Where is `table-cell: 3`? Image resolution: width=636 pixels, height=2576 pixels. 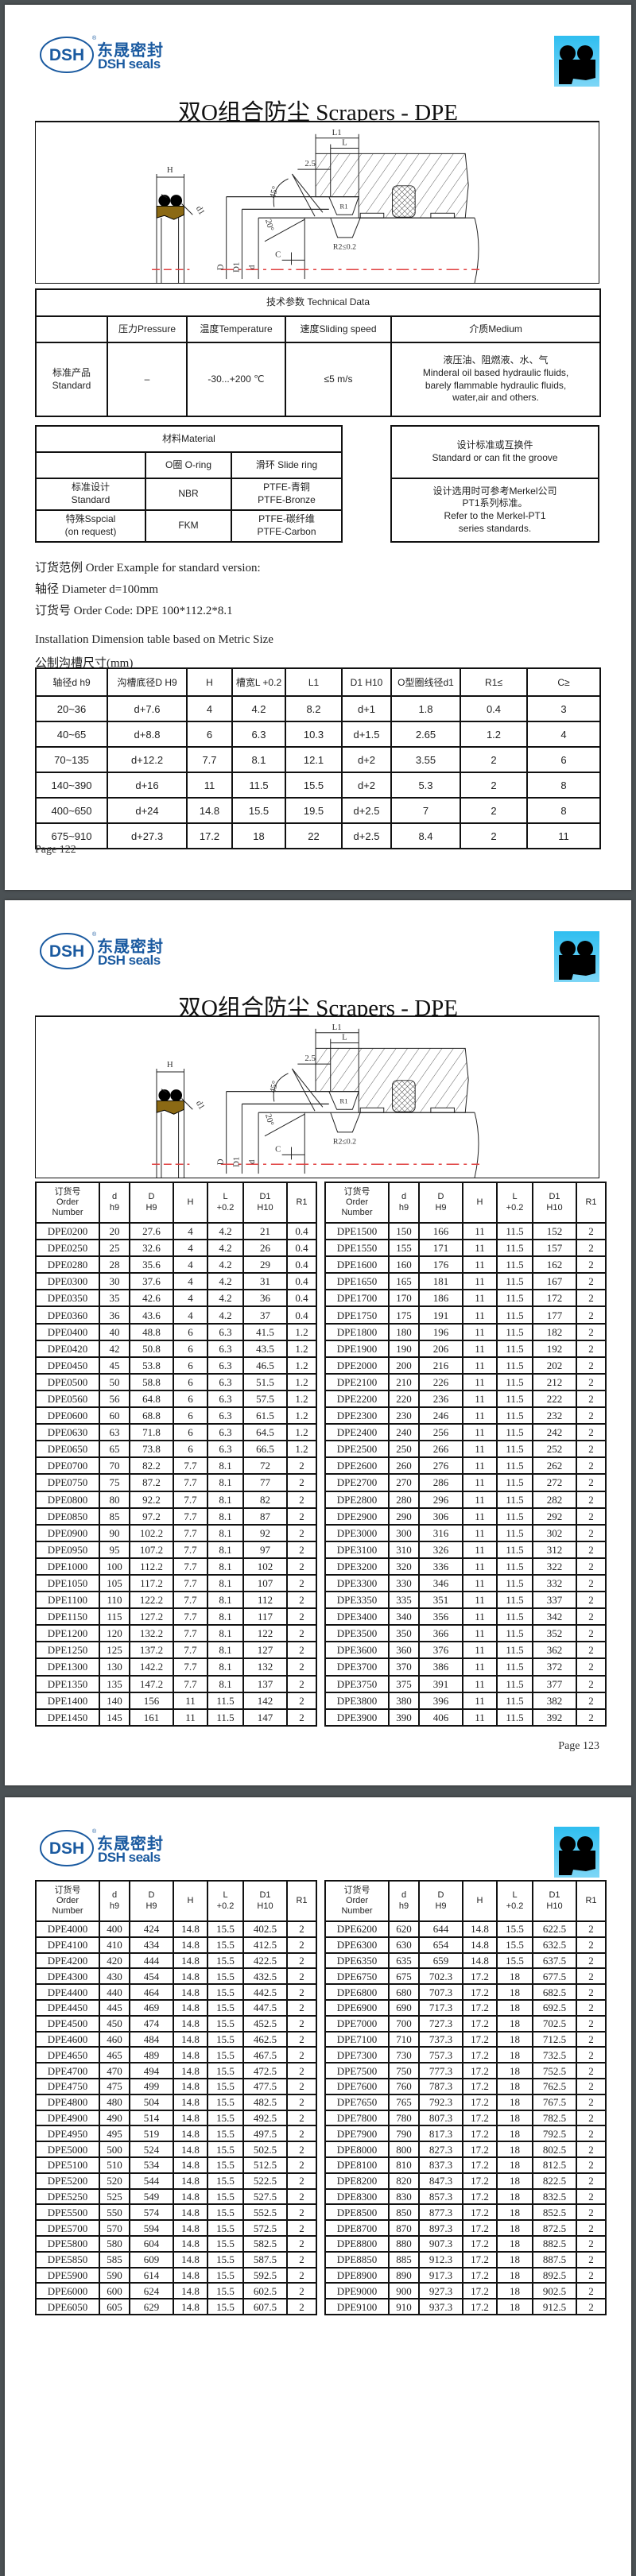 table-cell: 3 is located at coordinates (563, 708).